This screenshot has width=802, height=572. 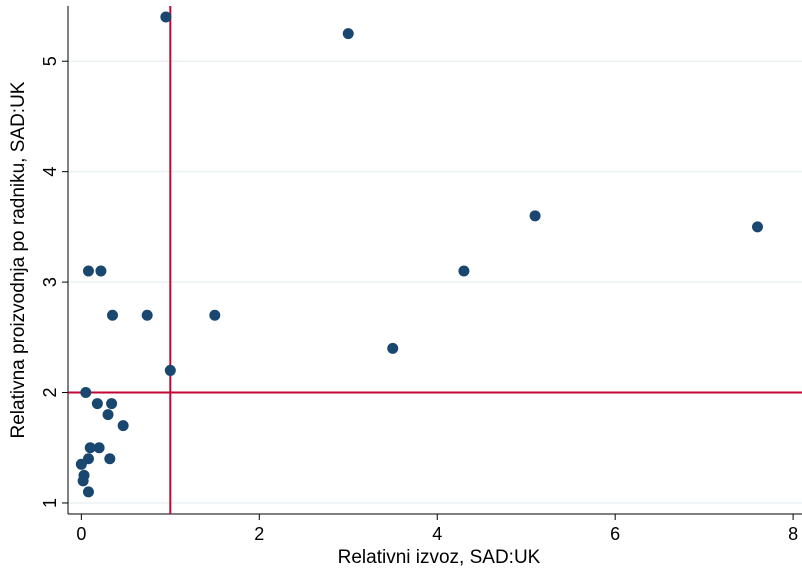 I want to click on x-tick-label-6: 6, so click(x=615, y=534).